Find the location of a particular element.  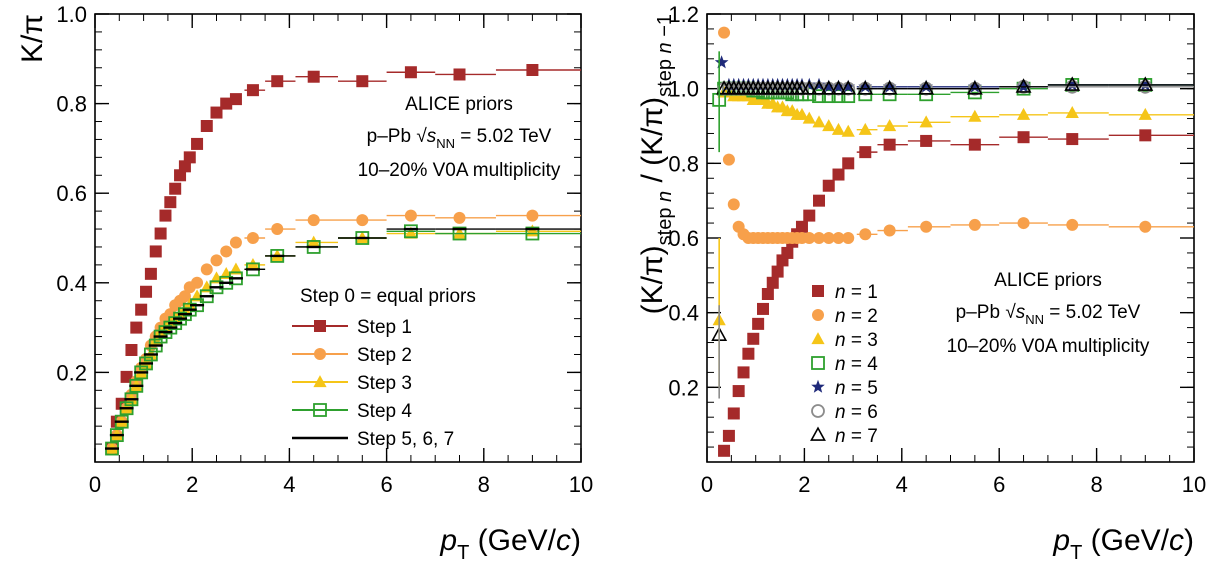

legend-label: n = 7 is located at coordinates (856, 436).